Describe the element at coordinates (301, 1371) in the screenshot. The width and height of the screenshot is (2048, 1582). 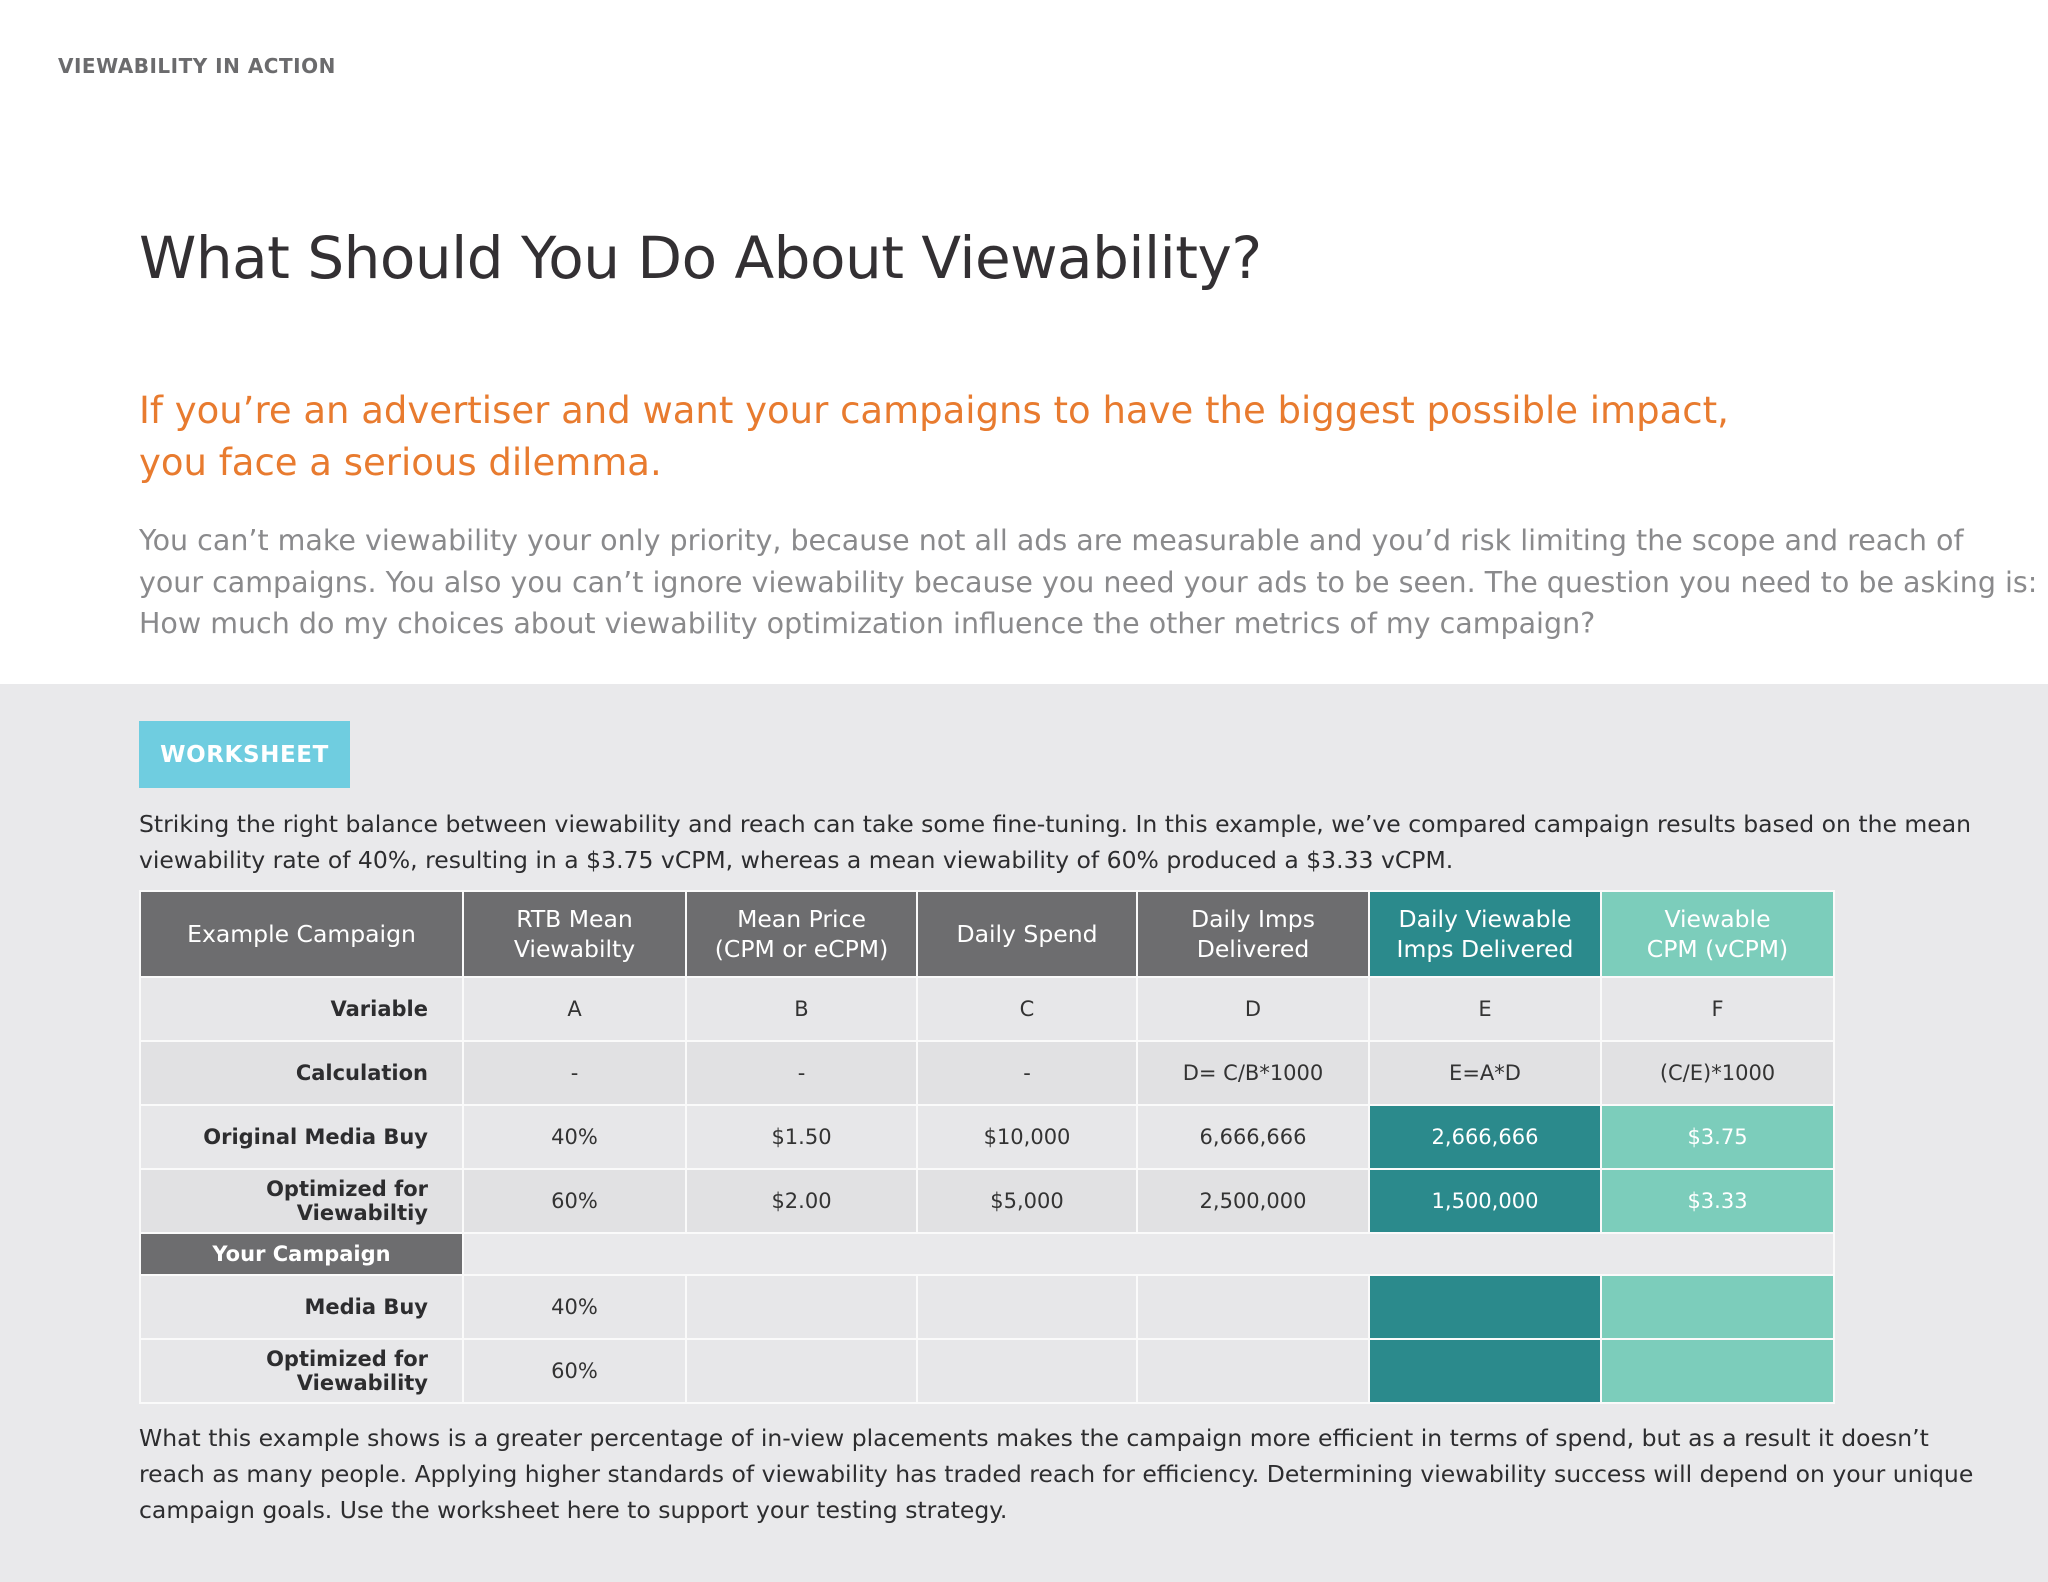
I see `row-label: Optimized for Viewability` at that location.